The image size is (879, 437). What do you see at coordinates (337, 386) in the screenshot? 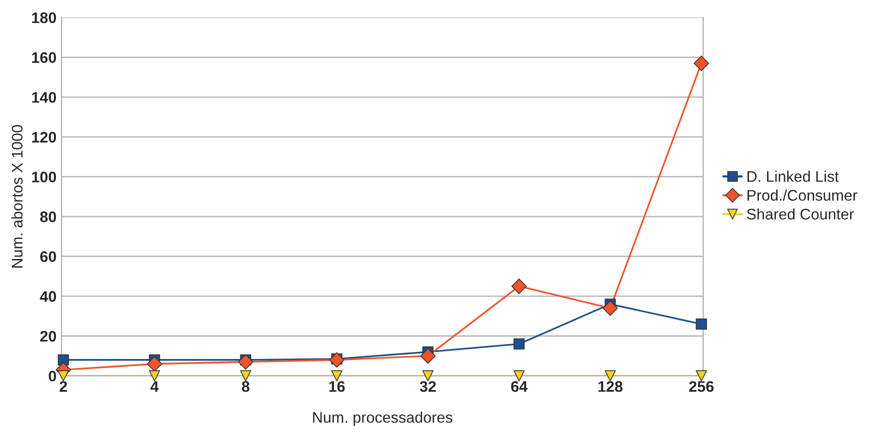
I see `x-tick-label: 16` at bounding box center [337, 386].